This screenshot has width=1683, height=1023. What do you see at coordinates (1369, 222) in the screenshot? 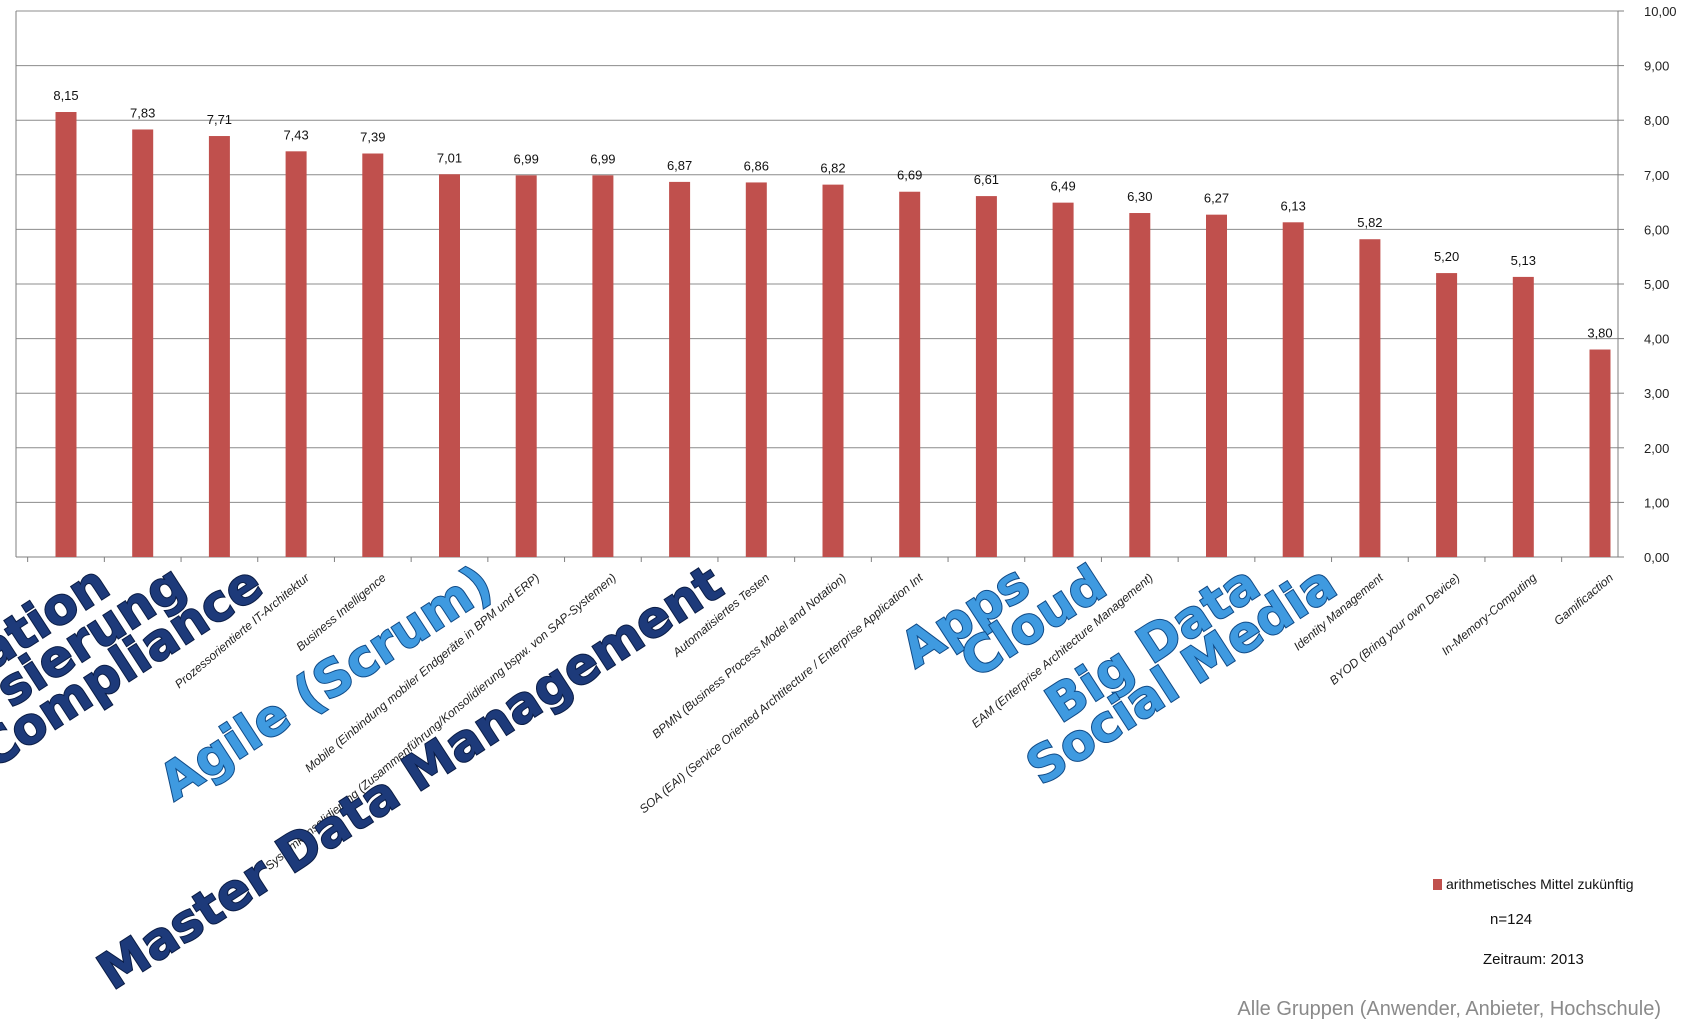
I see `data-label: 5,82` at bounding box center [1369, 222].